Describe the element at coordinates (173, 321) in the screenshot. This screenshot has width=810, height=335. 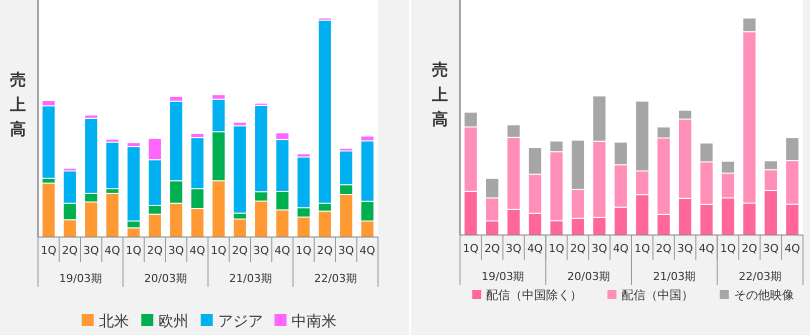
I see `legend-label: 欧州` at that location.